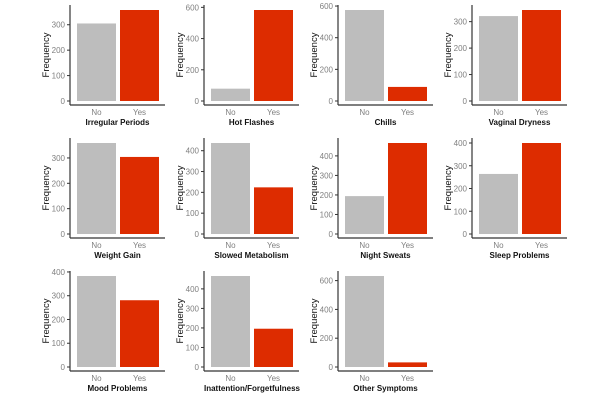 Image resolution: width=600 pixels, height=400 pixels. Describe the element at coordinates (490, 66) in the screenshot. I see `bar-chart-panel: 0 100 200 300 No Yes Frequency Vaginal Dryness` at that location.